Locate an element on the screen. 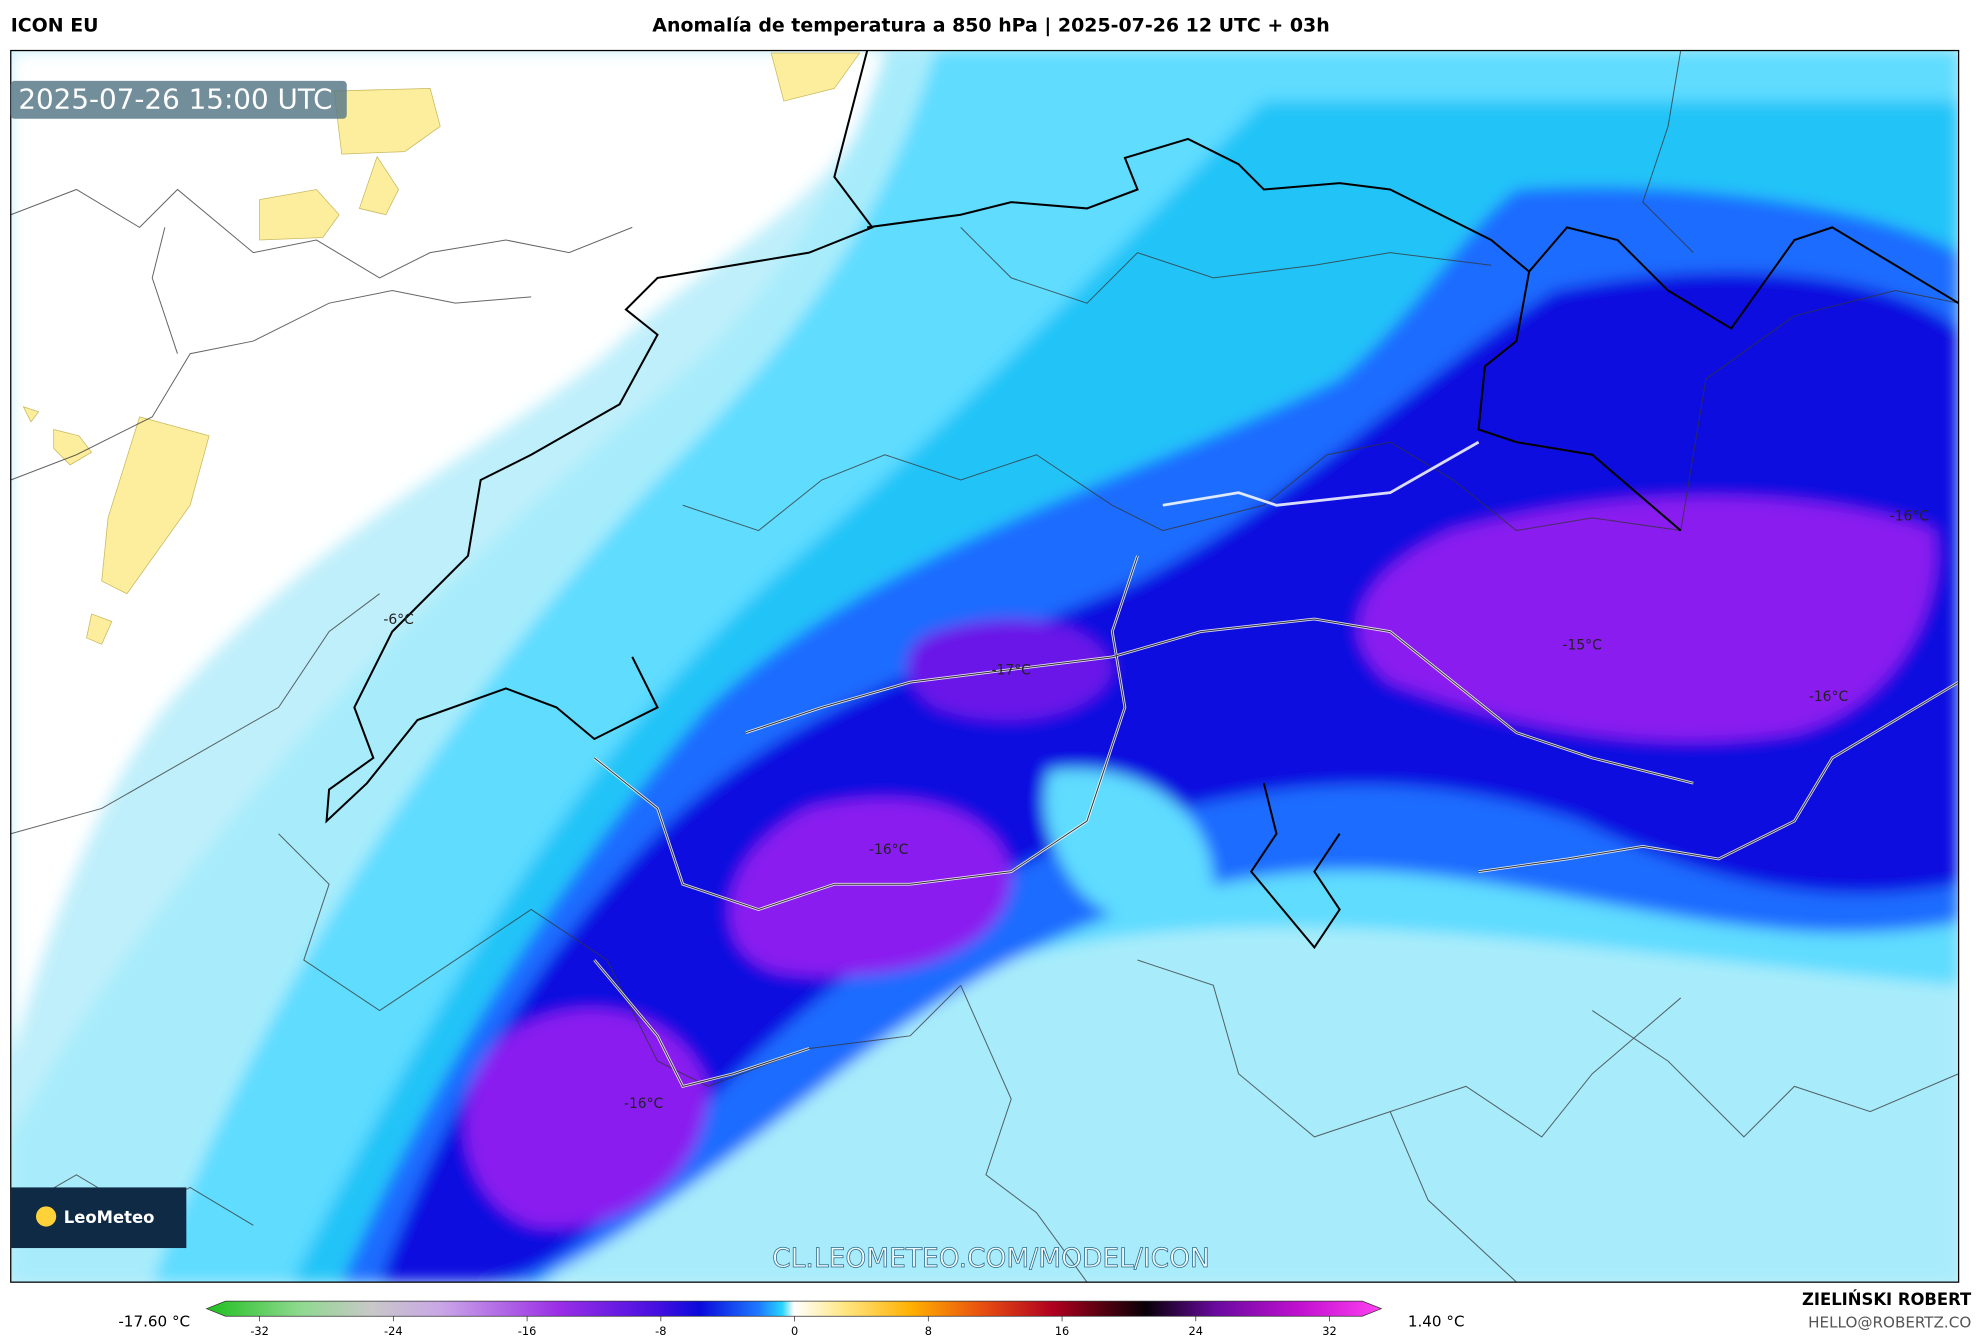 The height and width of the screenshot is (1339, 1982). colorbar-min: -17.60 °C is located at coordinates (154, 1321).